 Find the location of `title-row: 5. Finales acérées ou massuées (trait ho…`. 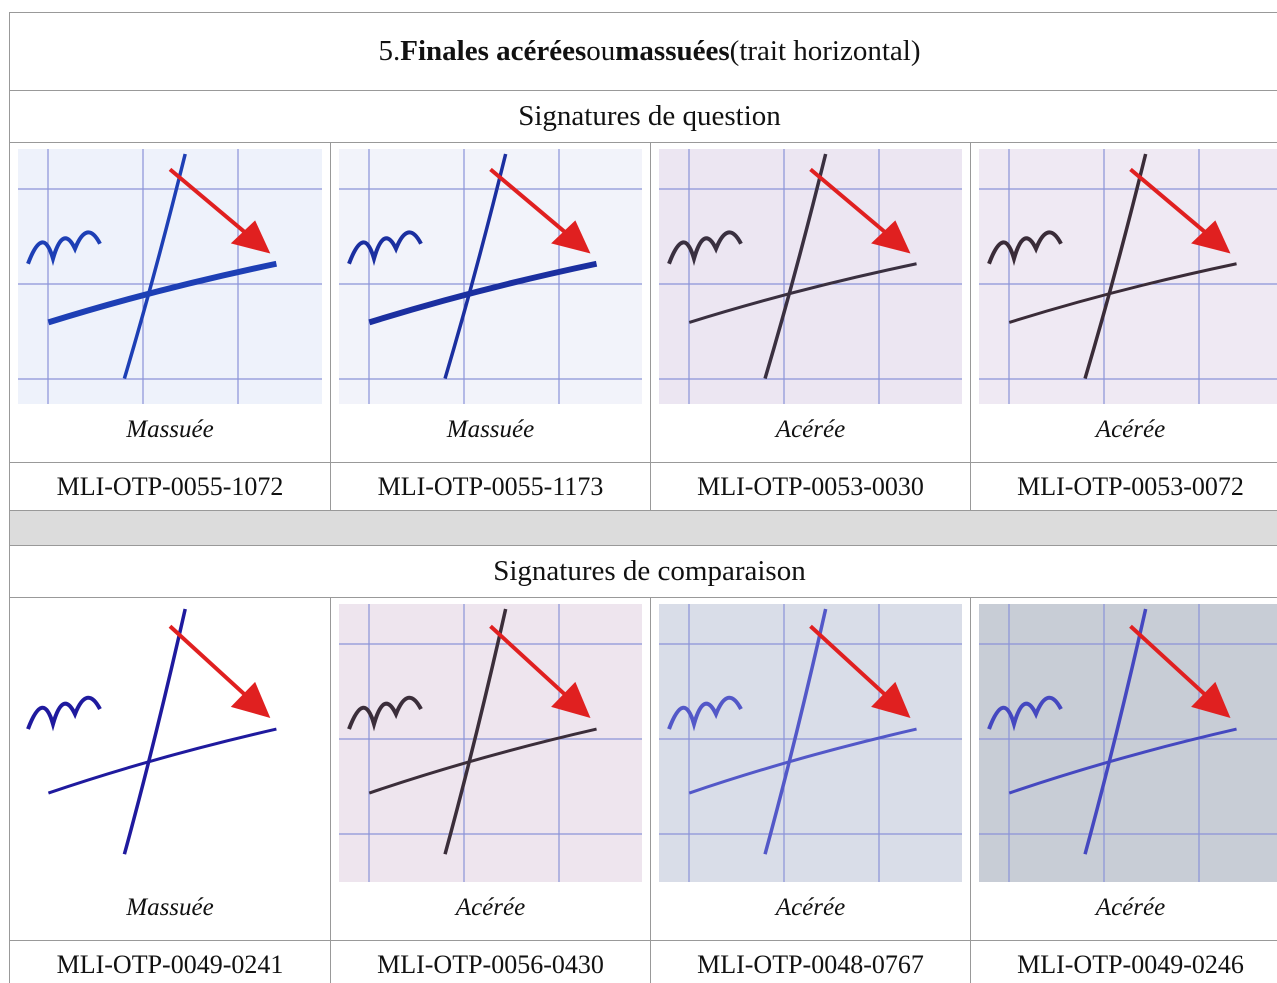

title-row: 5. Finales acérées ou massuées (trait ho… is located at coordinates (643, 51).